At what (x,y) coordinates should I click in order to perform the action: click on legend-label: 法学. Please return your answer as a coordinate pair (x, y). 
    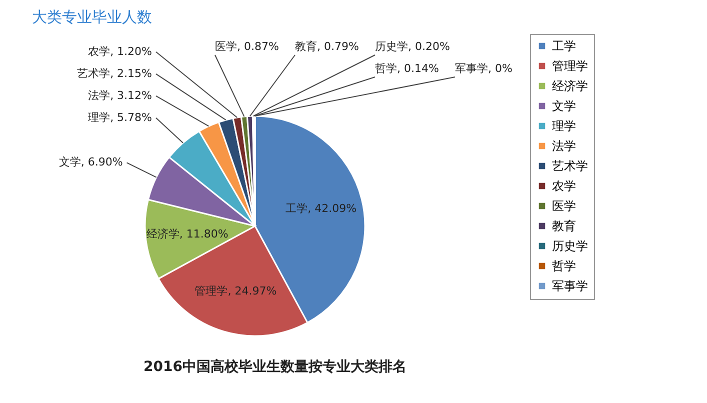
    Looking at the image, I should click on (564, 146).